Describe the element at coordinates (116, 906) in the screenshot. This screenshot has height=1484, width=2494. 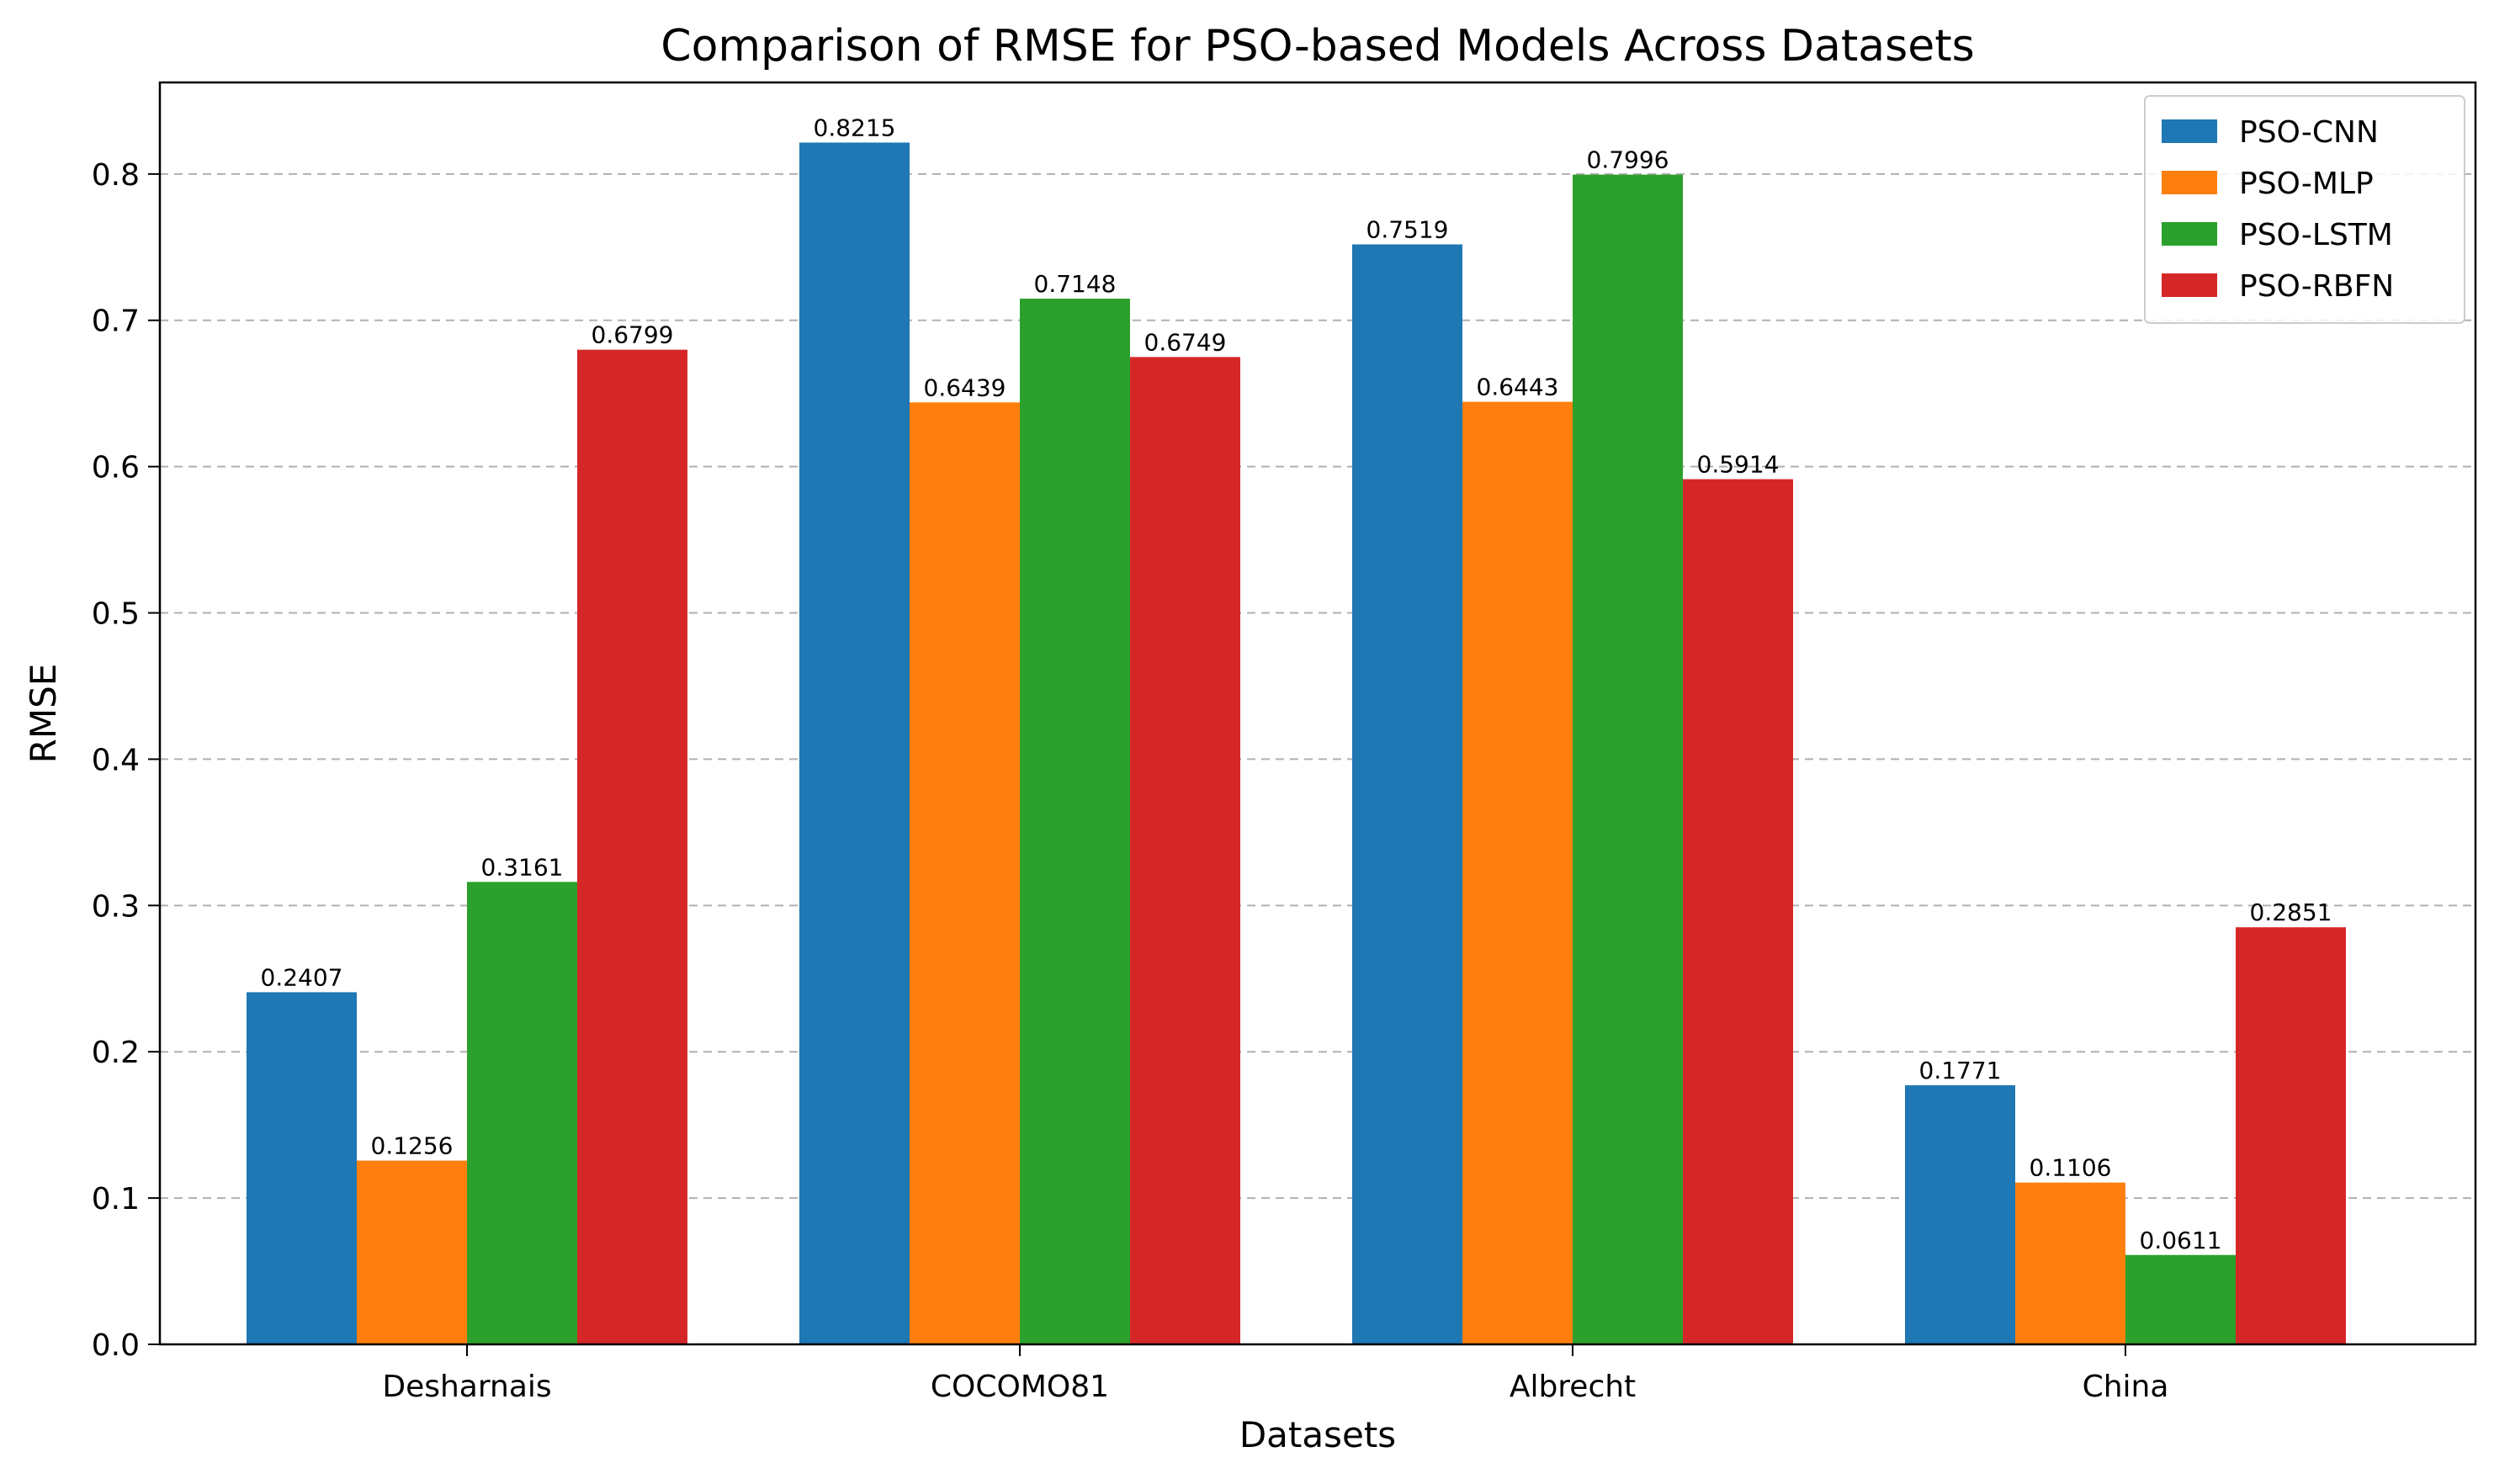
I see `y-tick-label: 0.3` at that location.